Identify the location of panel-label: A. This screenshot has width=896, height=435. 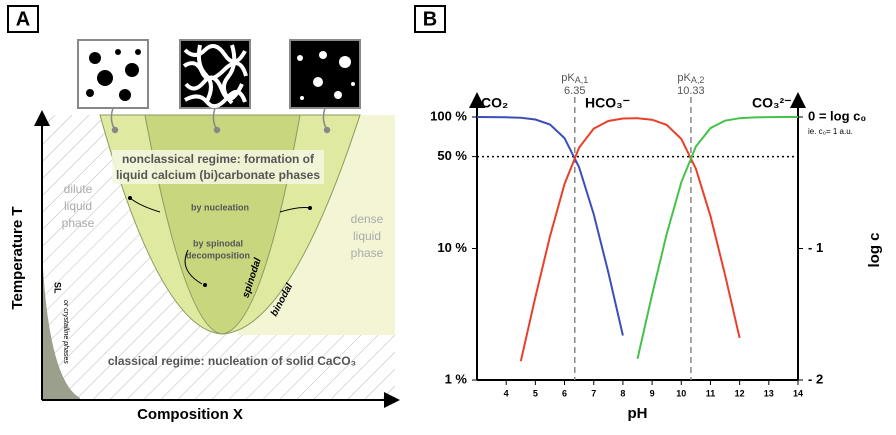
(23, 19).